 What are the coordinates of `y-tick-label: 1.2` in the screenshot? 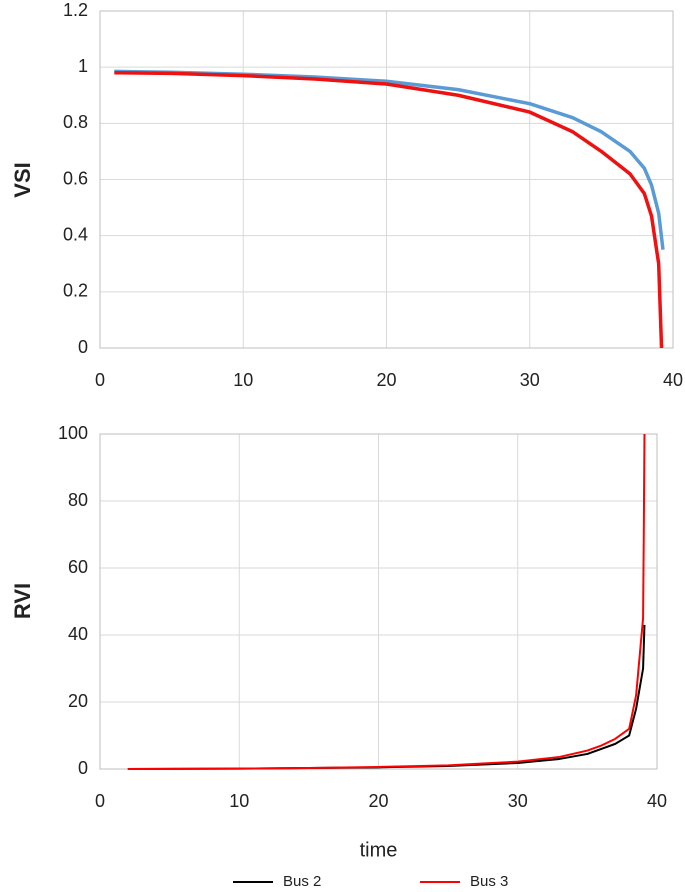 It's located at (75, 10).